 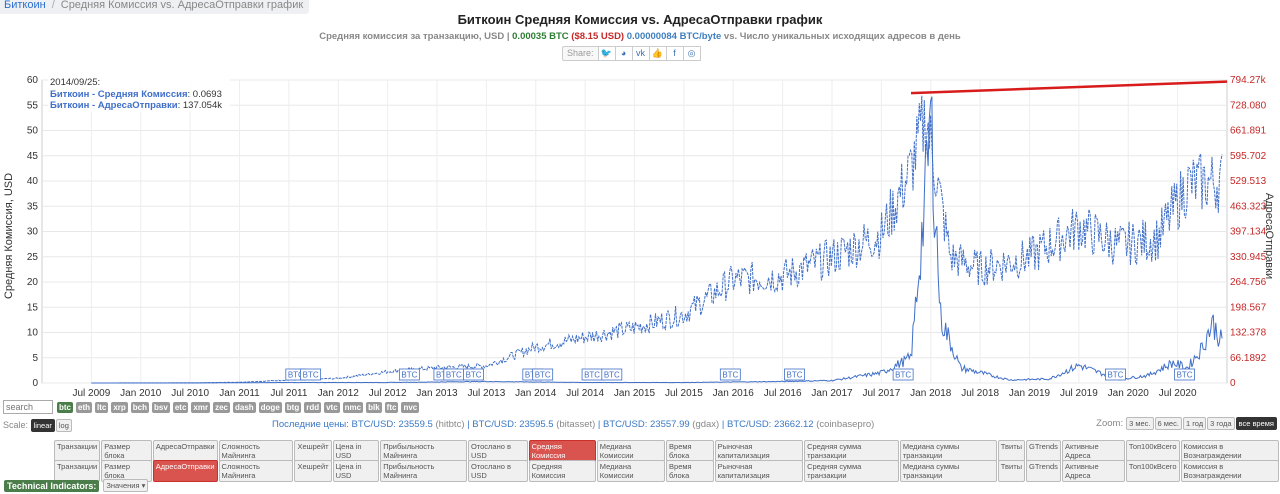 I want to click on coin-chip-btc: btc, so click(x=65, y=407).